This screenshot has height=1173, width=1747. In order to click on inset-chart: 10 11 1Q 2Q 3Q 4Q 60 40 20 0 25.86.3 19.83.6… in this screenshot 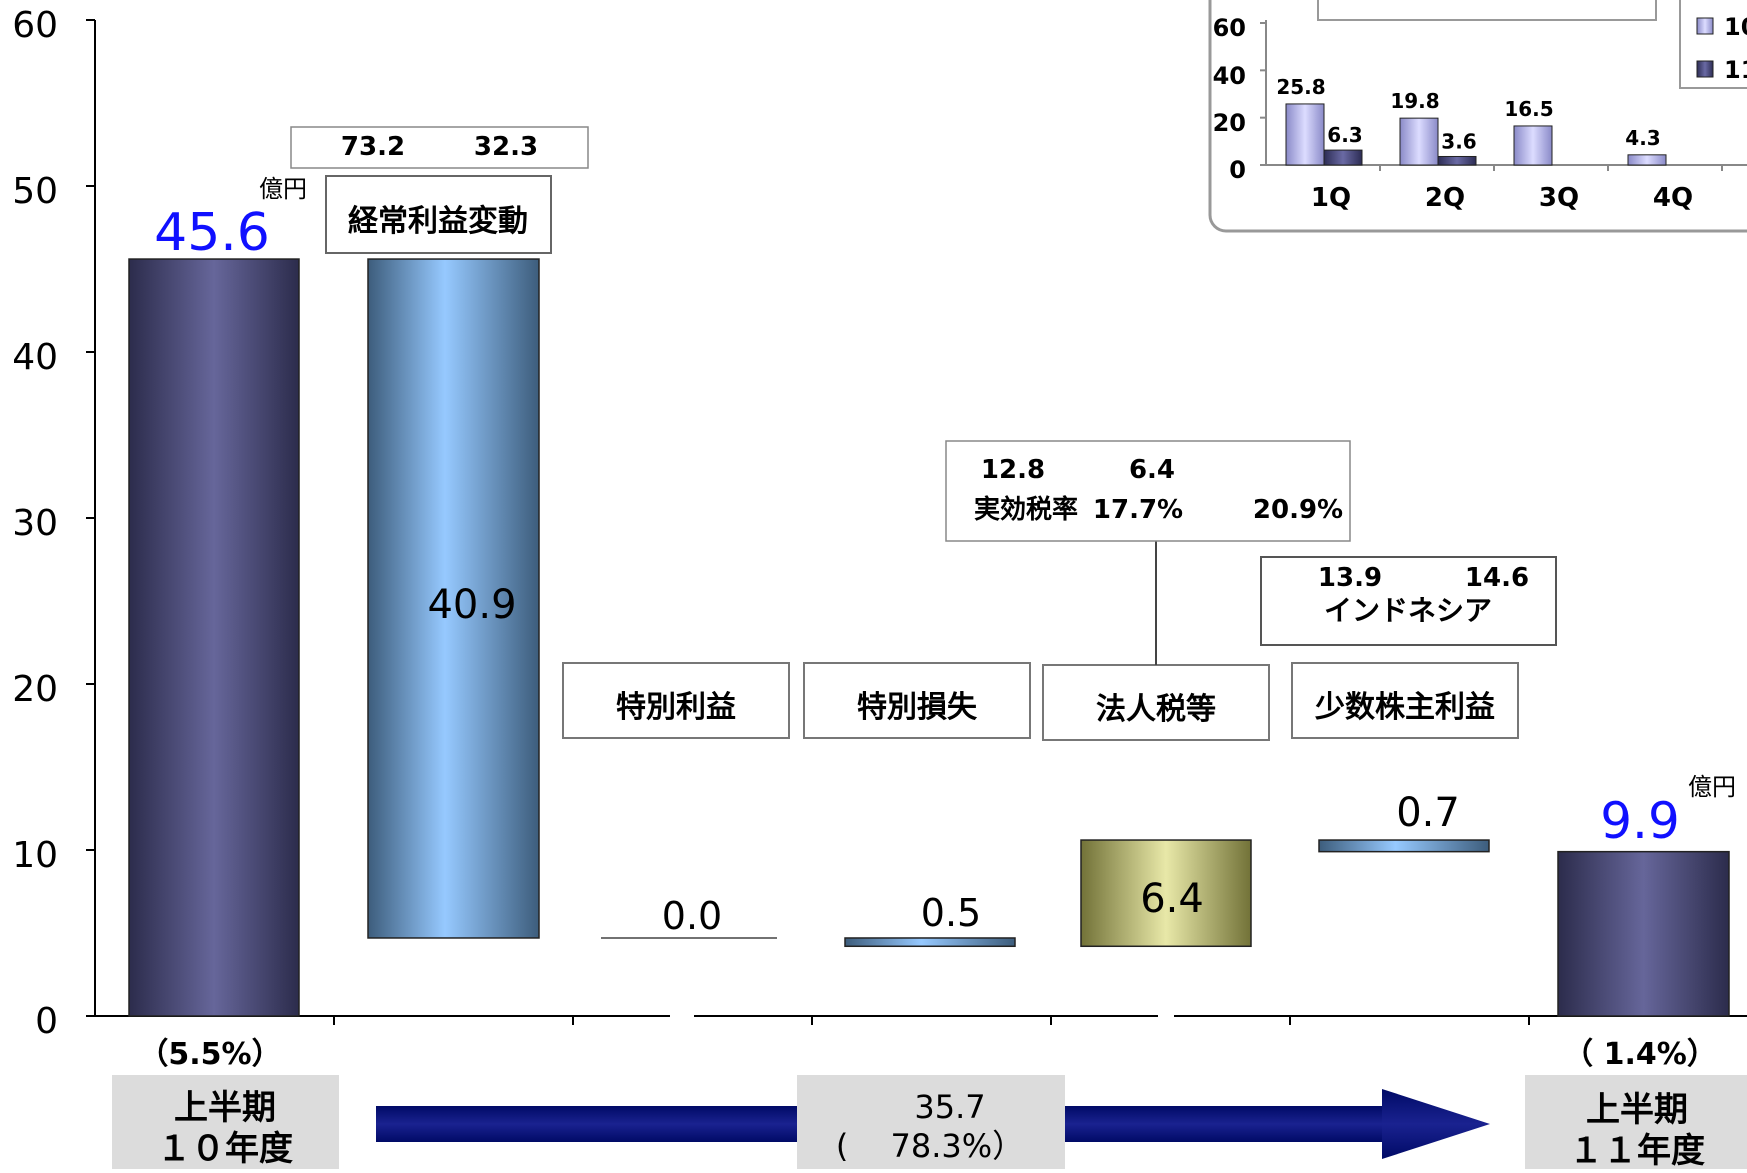, I will do `click(1477, 116)`.